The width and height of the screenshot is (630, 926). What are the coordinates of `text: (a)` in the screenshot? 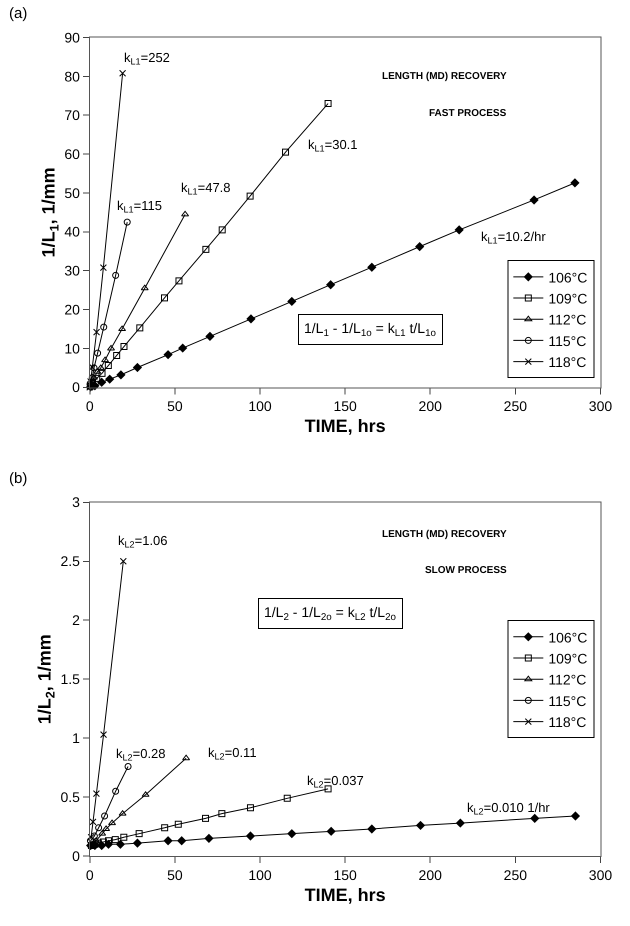 It's located at (18, 13).